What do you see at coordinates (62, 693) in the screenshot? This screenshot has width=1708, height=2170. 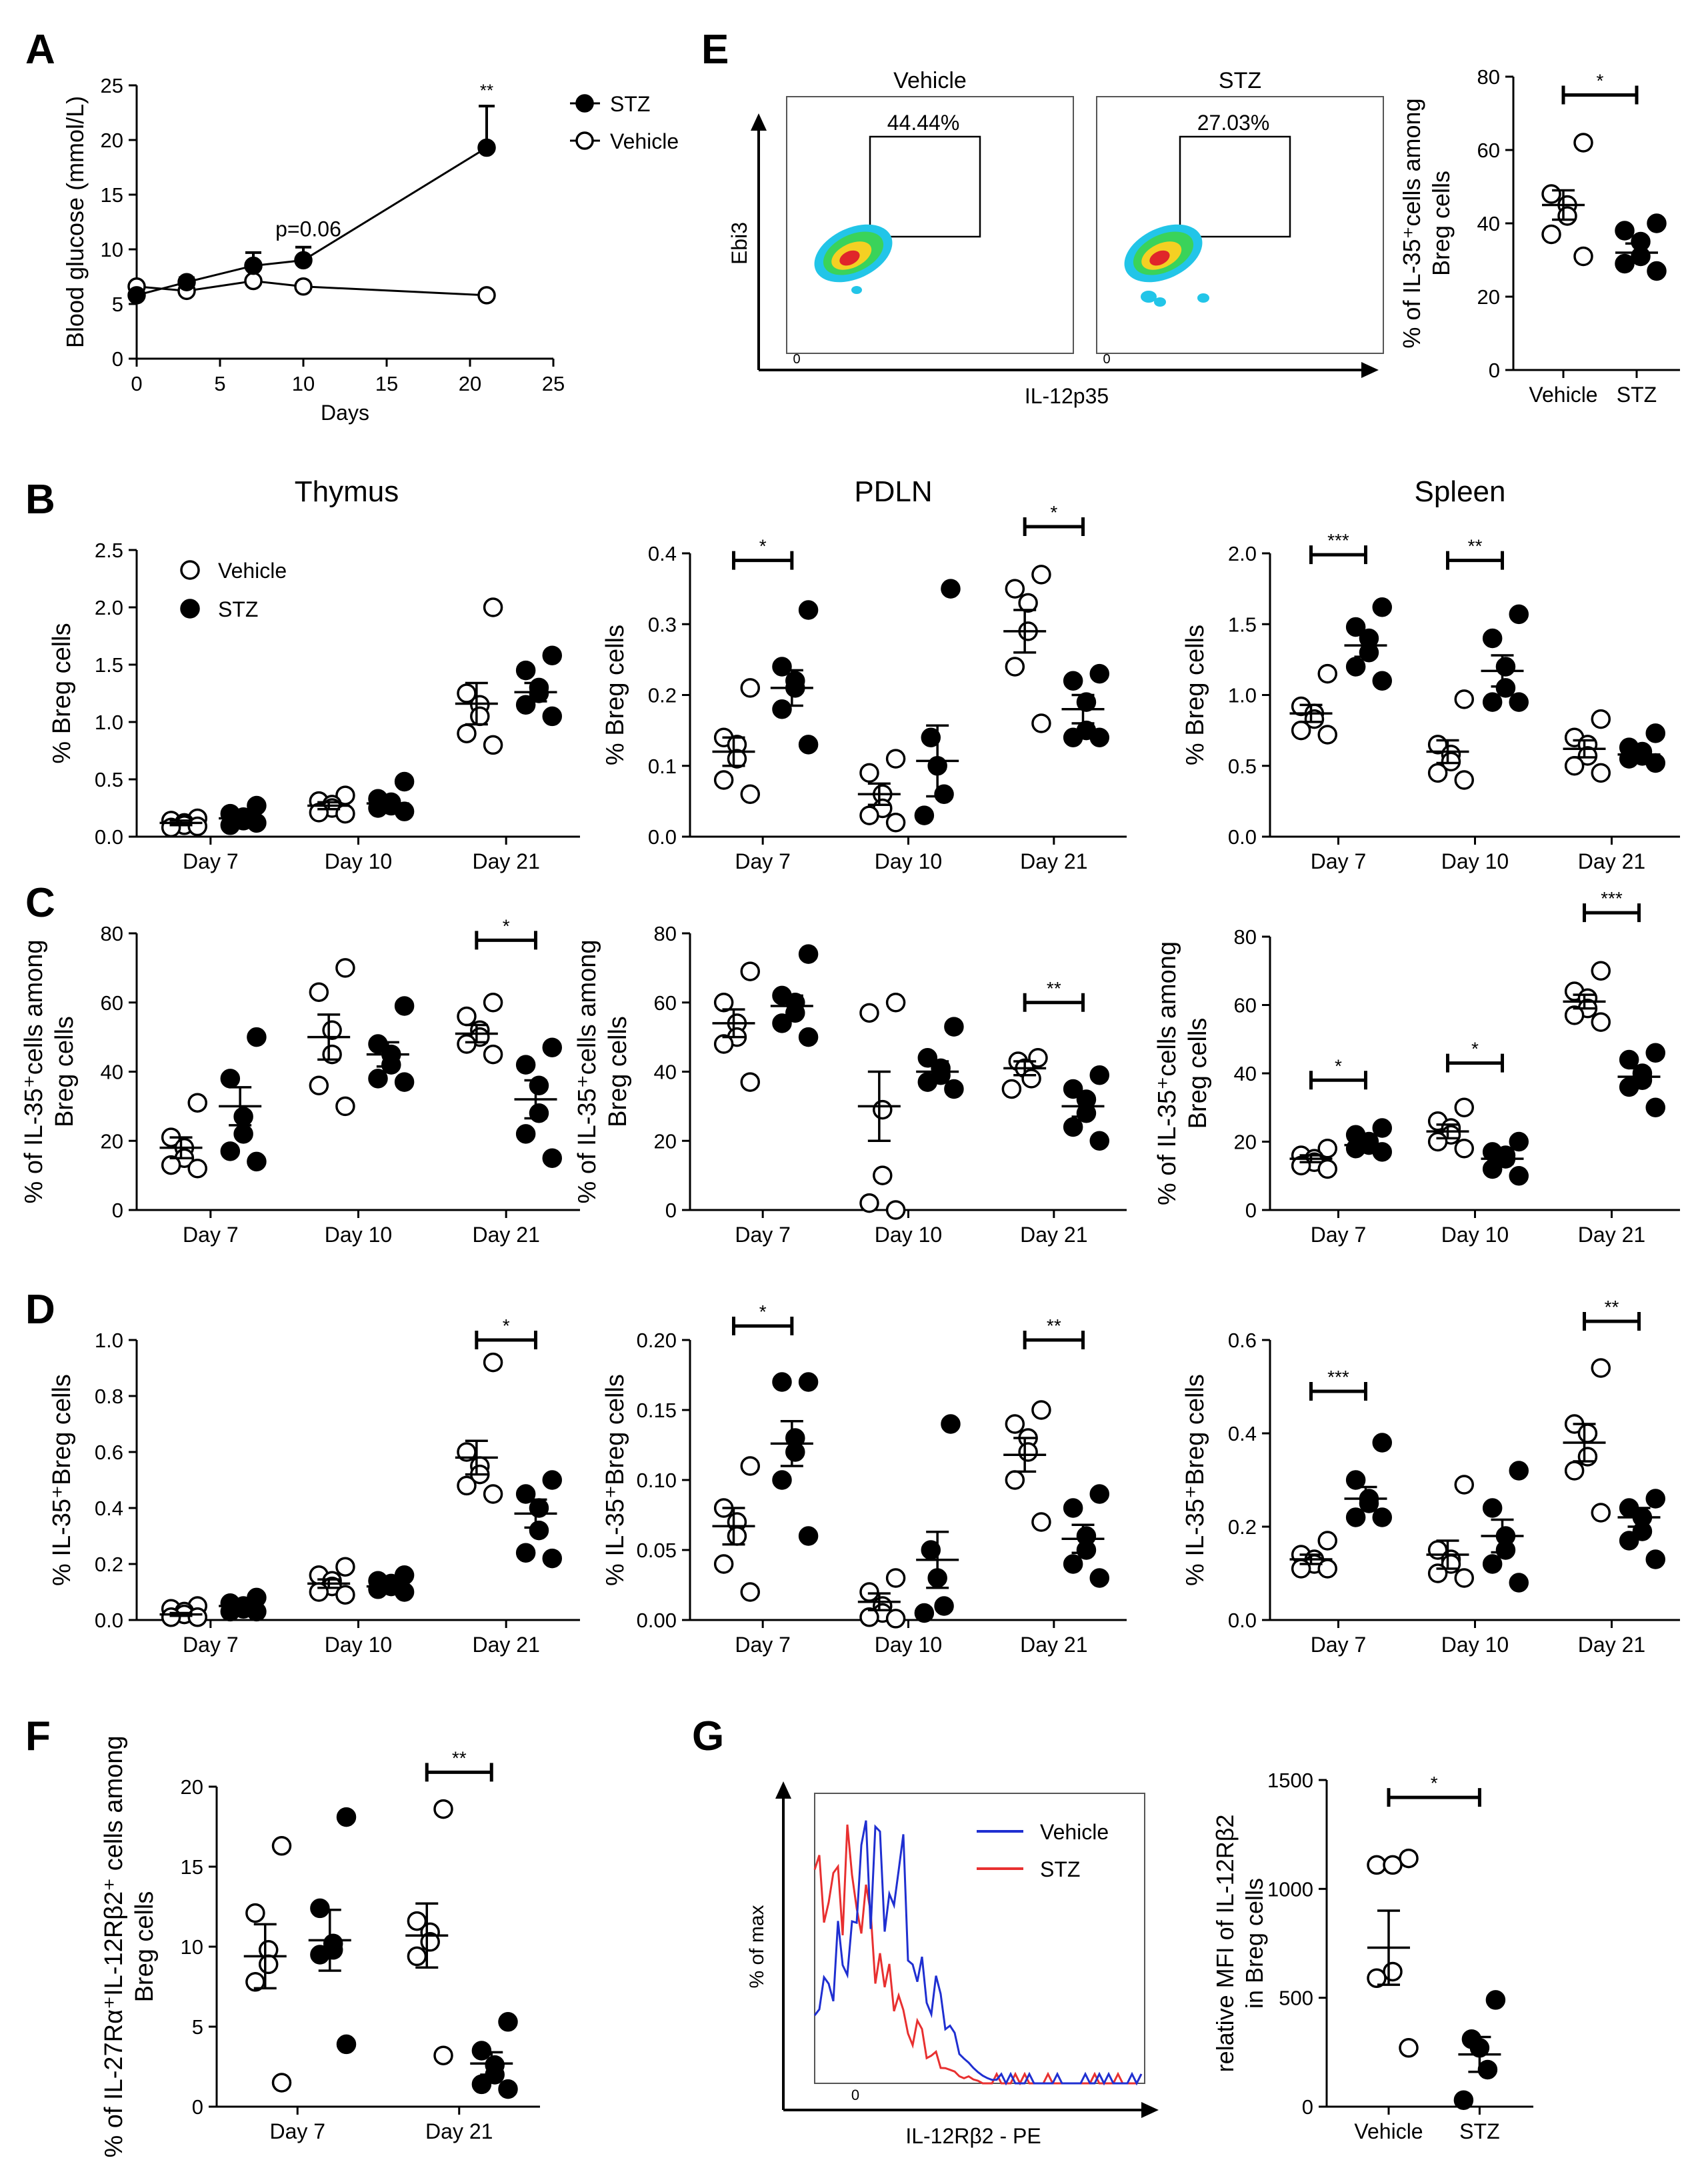 I see `y-axis-label: % Breg cells` at bounding box center [62, 693].